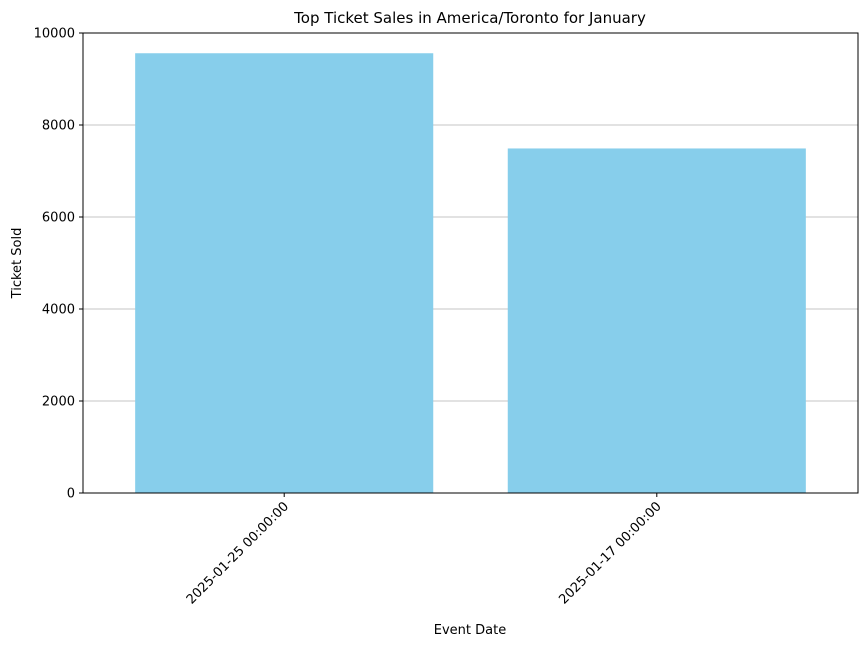 The width and height of the screenshot is (868, 646). Describe the element at coordinates (424, 550) in the screenshot. I see `x-axis-ticks: 2025-01-25 00:00:00 2025-01-17 00:00:00` at that location.